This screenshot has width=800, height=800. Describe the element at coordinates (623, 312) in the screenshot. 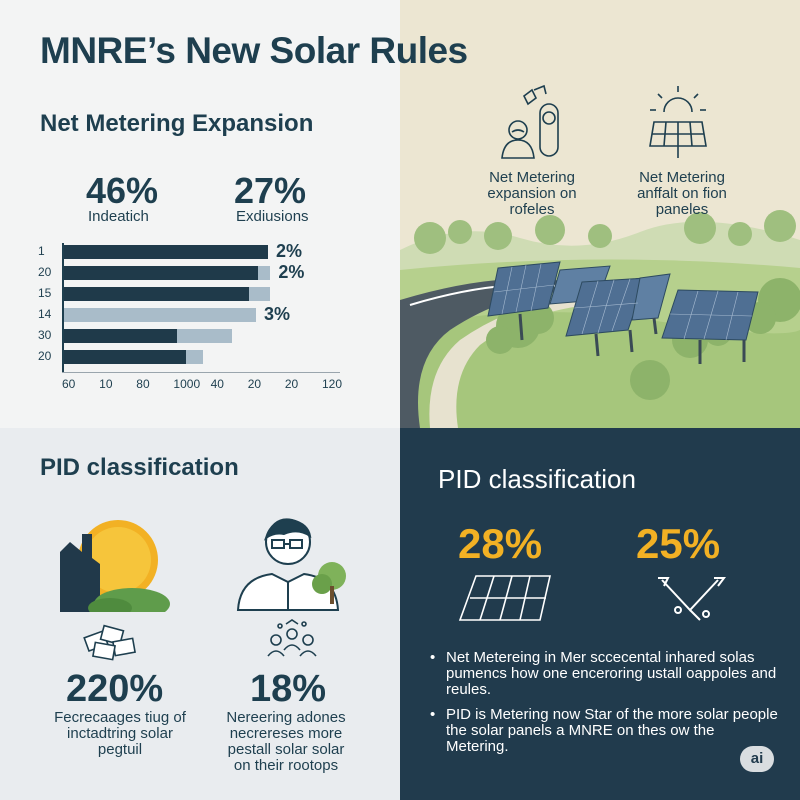

I see `solar-panel-array` at that location.